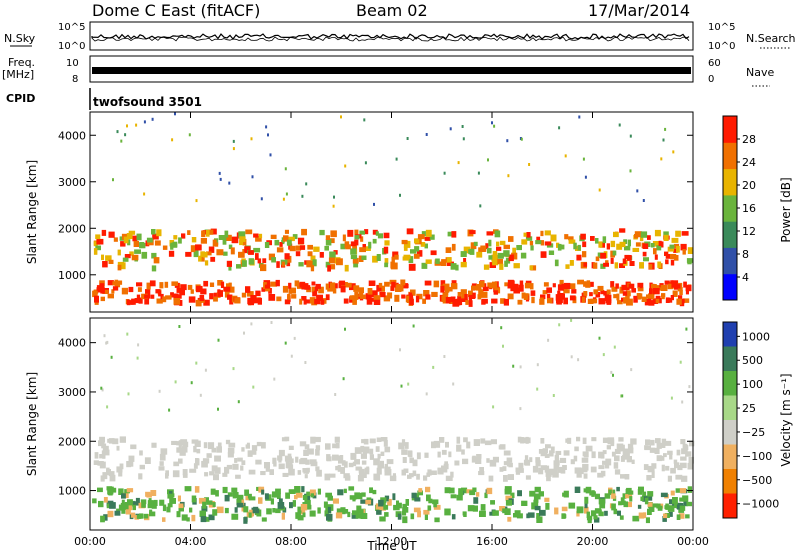 The width and height of the screenshot is (800, 554). I want to click on power-colorbar-label: Power [dB], so click(786, 209).